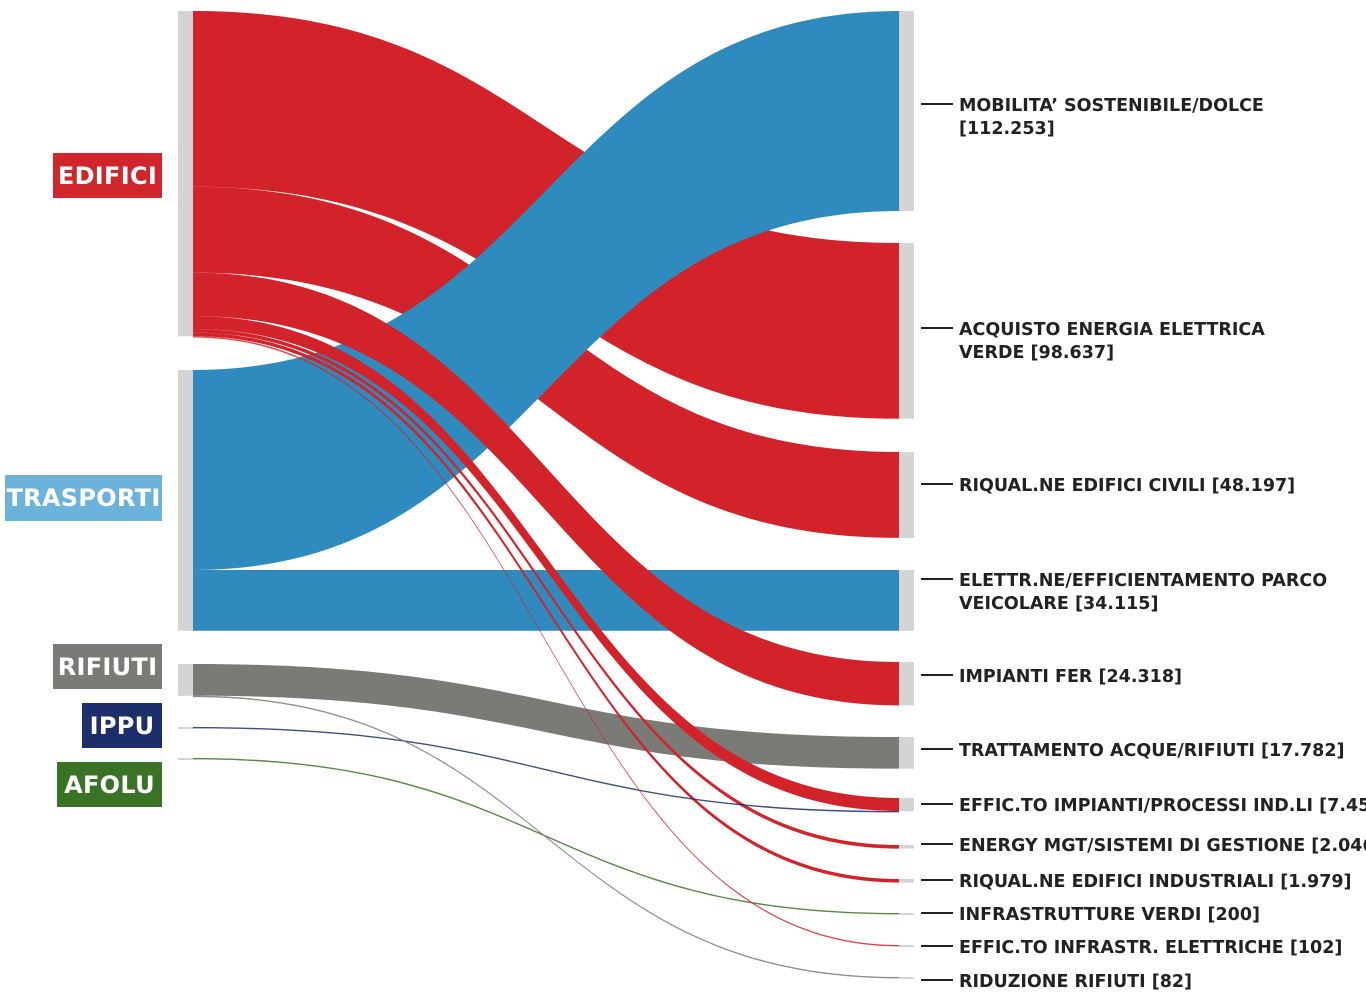  Describe the element at coordinates (1136, 882) in the screenshot. I see `target-label-riqual-ind: RIQUAL.NE EDIFICI INDUSTRIALI [1.979]` at that location.